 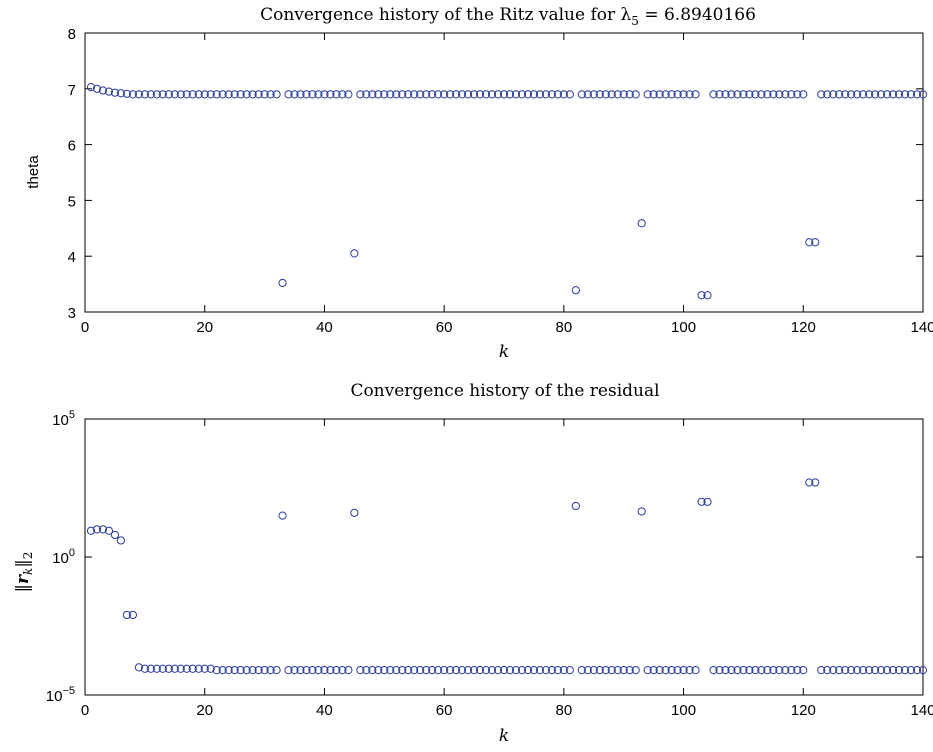 What do you see at coordinates (85, 710) in the screenshot?
I see `x-tick-label: 0` at bounding box center [85, 710].